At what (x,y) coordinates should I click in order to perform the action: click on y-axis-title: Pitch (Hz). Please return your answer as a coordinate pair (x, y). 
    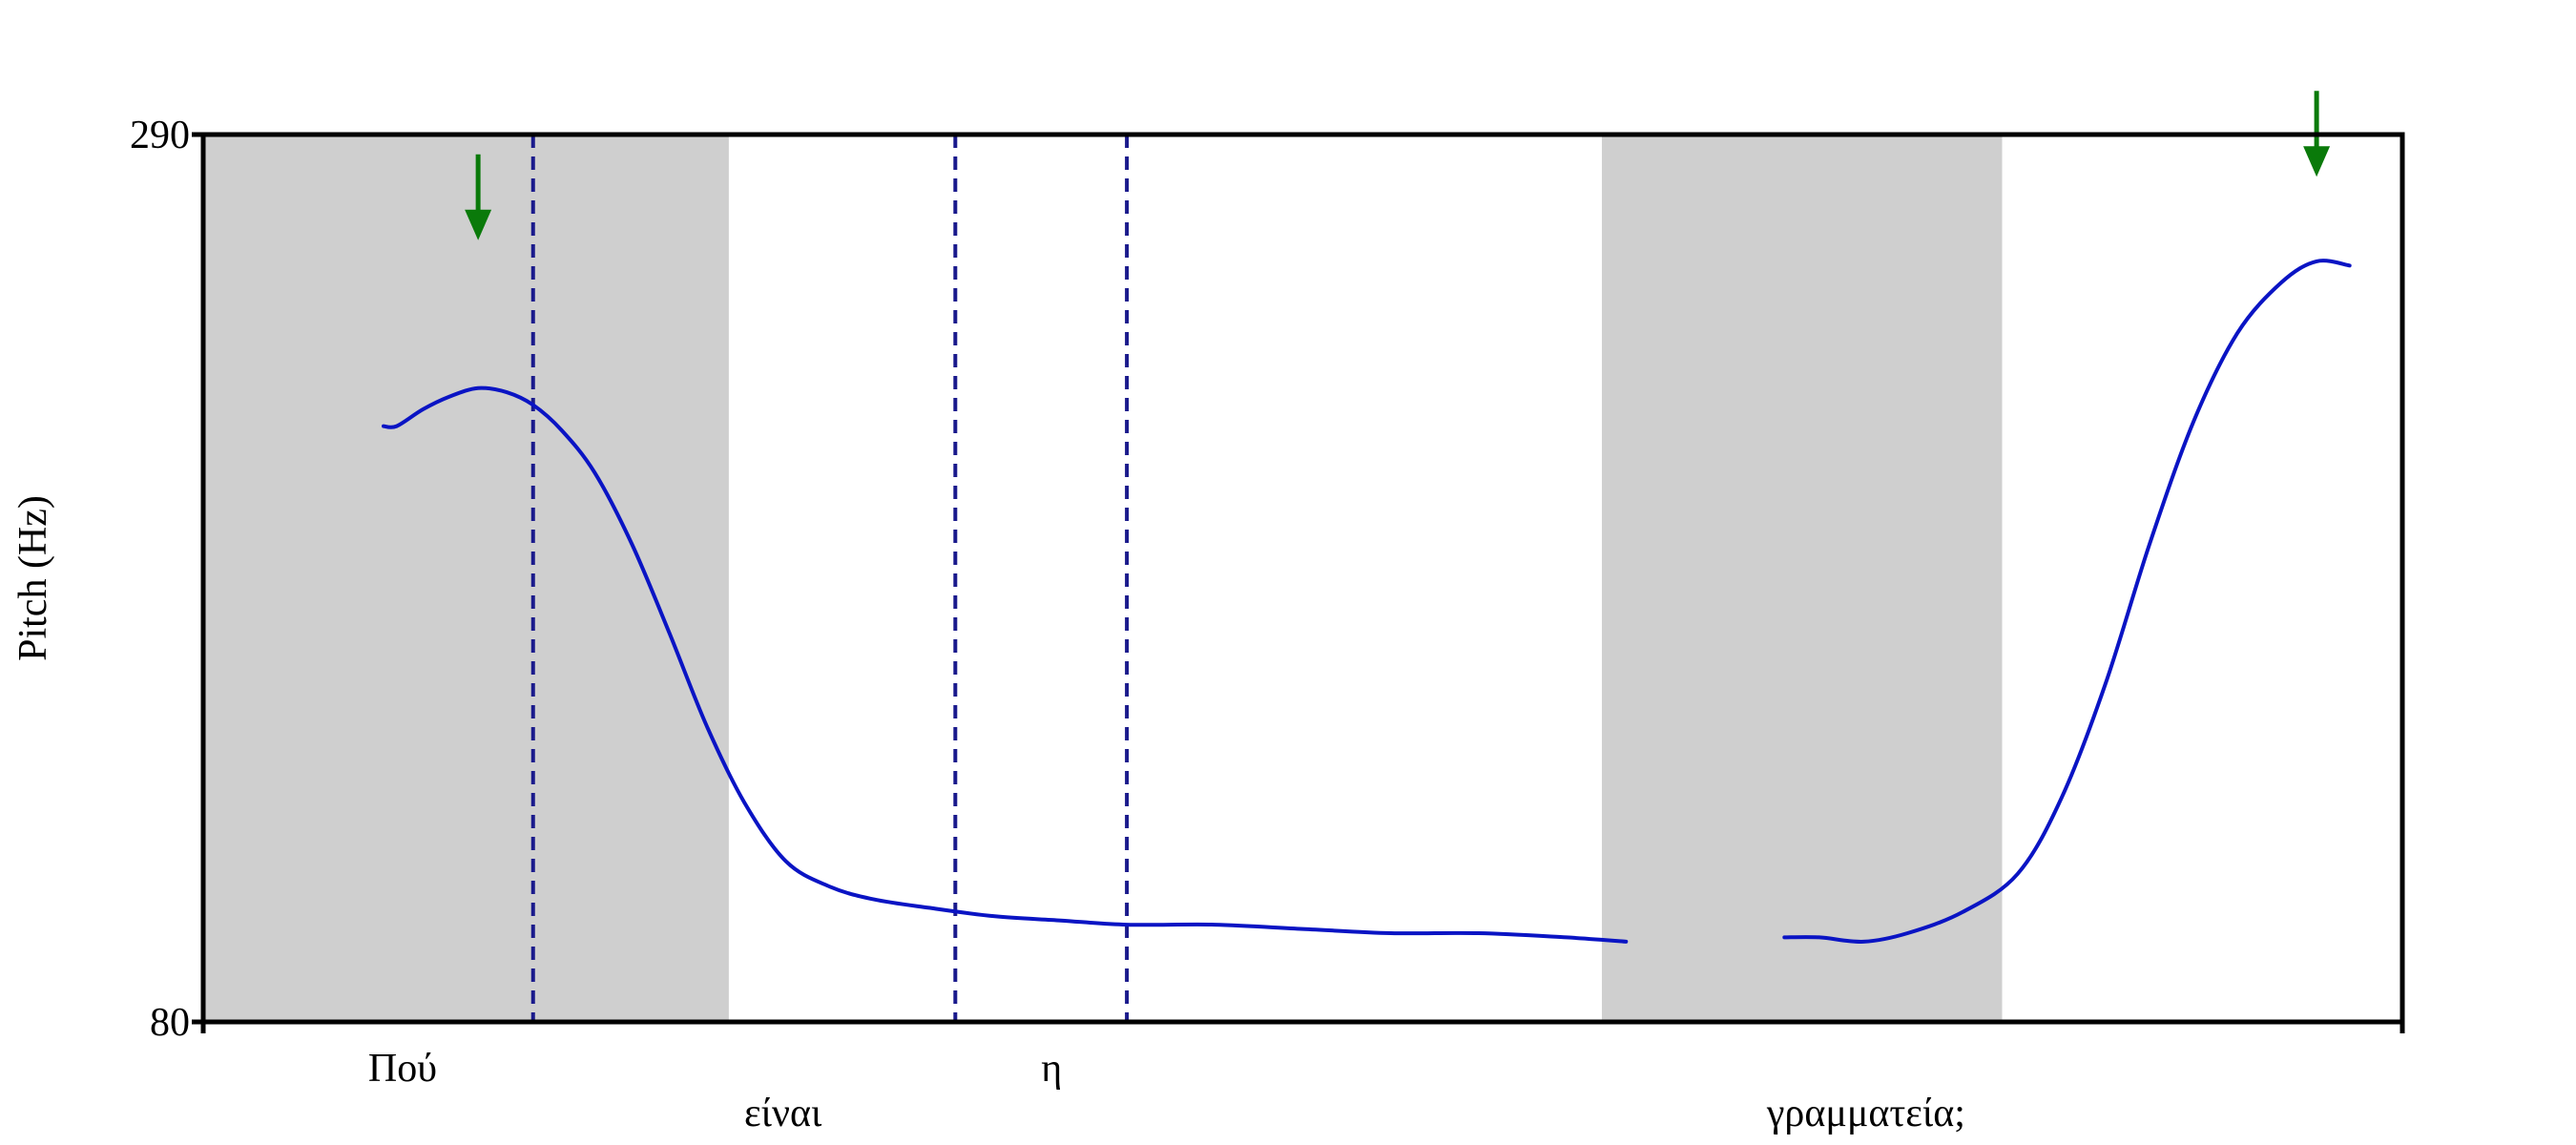
    Looking at the image, I should click on (33, 578).